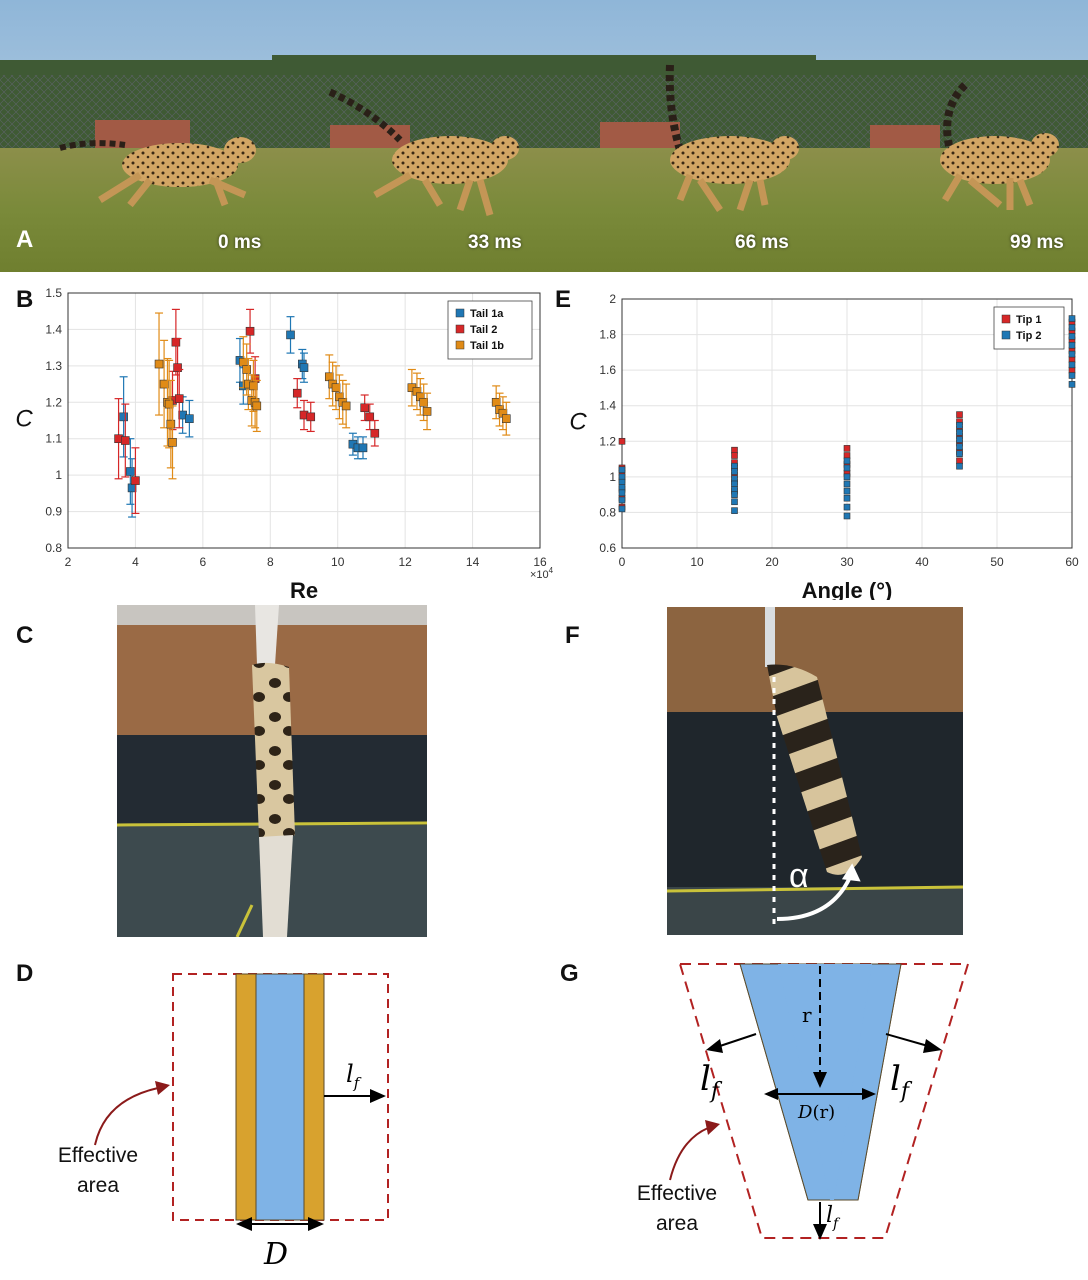  What do you see at coordinates (1037, 242) in the screenshot?
I see `time-label-99ms: 99 ms` at bounding box center [1037, 242].